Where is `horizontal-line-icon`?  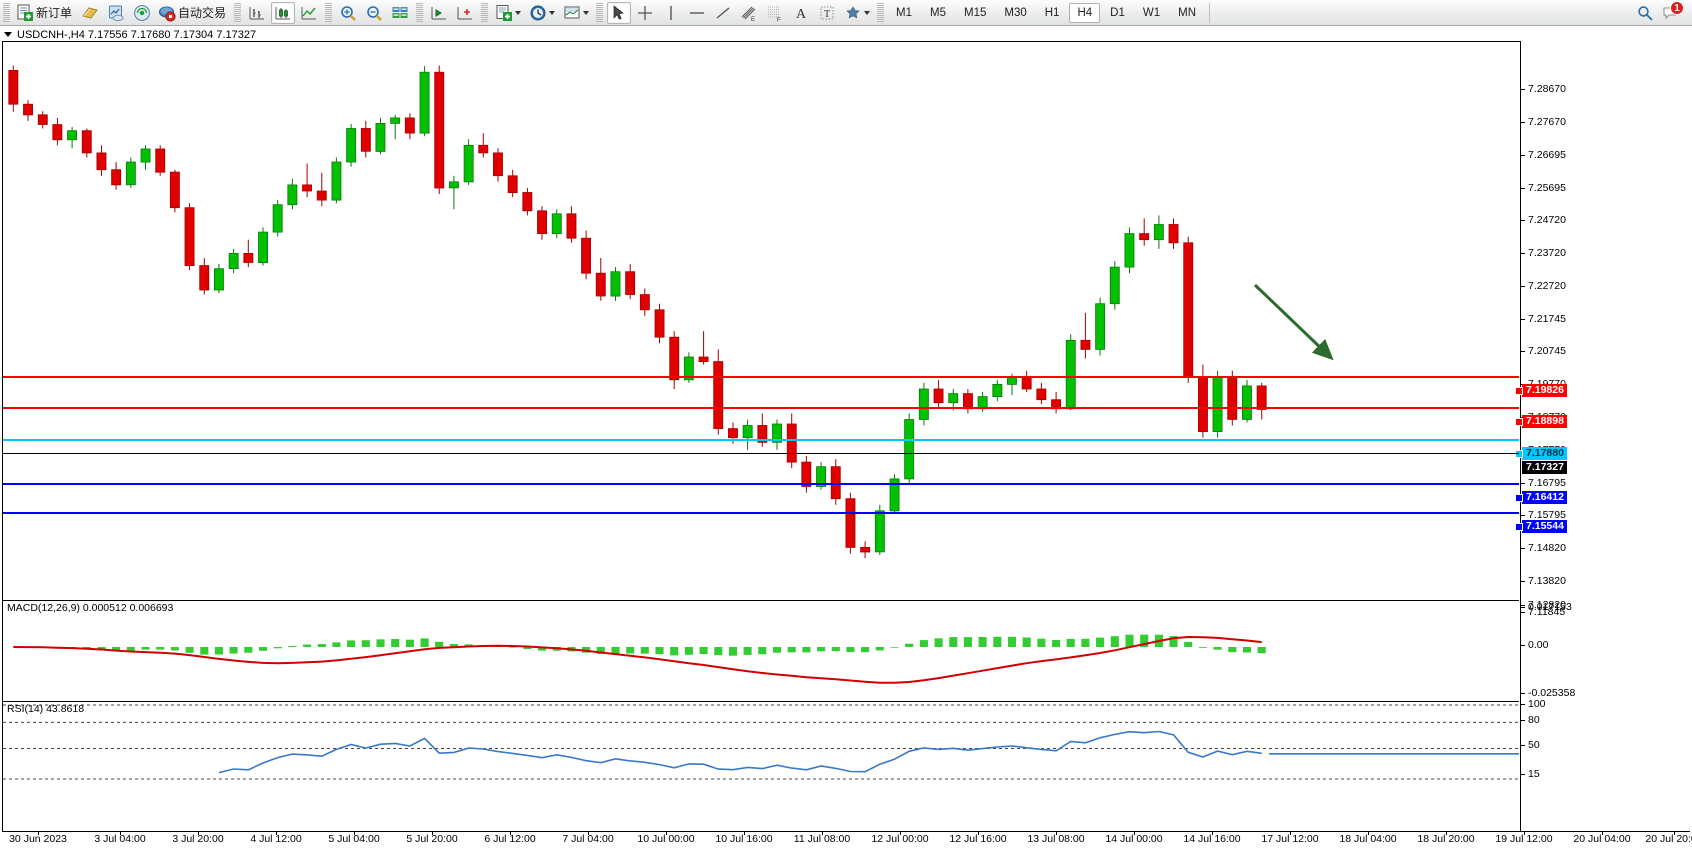 horizontal-line-icon is located at coordinates (697, 13).